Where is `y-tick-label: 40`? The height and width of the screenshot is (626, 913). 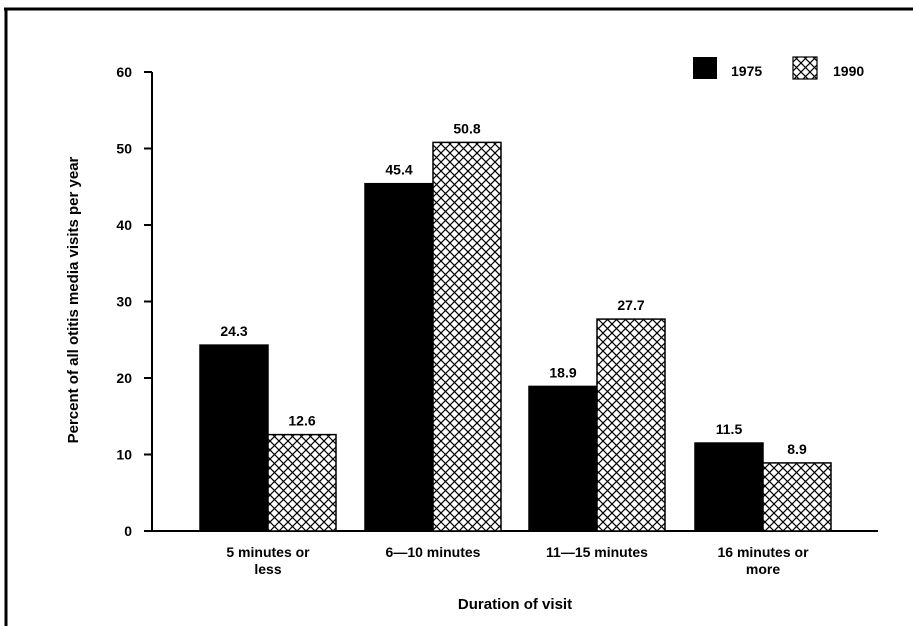
y-tick-label: 40 is located at coordinates (124, 225).